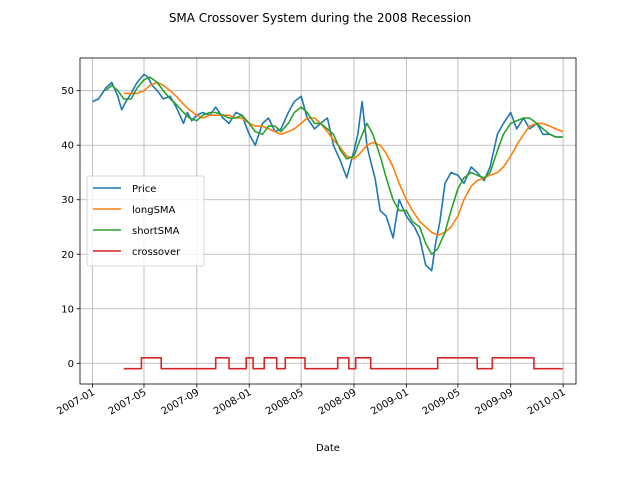 This screenshot has height=480, width=640. What do you see at coordinates (156, 231) in the screenshot?
I see `legend-label: shortSMA` at bounding box center [156, 231].